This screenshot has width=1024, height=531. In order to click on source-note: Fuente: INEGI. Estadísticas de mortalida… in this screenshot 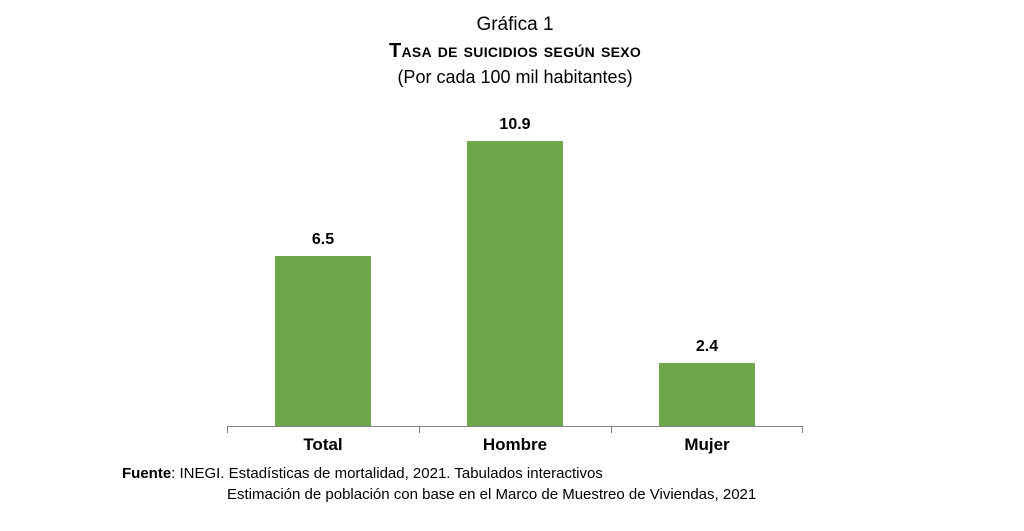, I will do `click(439, 484)`.